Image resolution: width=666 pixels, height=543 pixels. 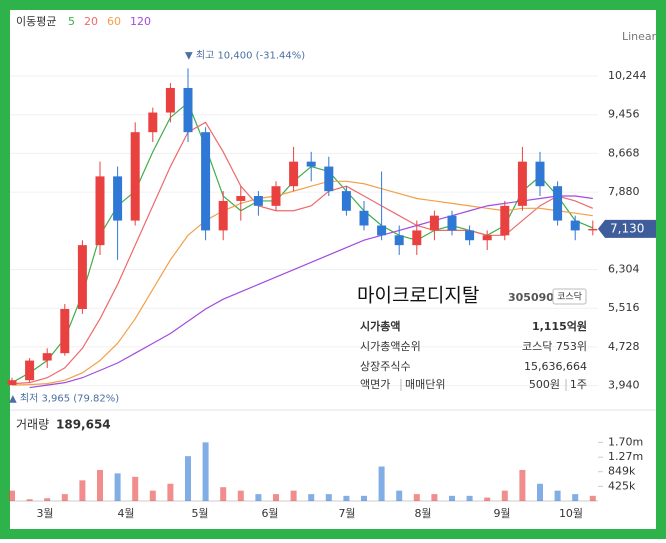 I want to click on info-label: 상장주식수, so click(x=385, y=366).